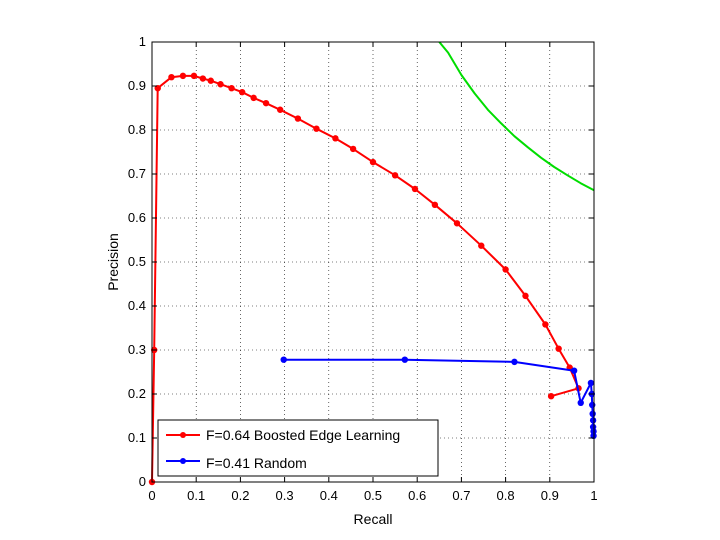 This screenshot has width=720, height=540. Describe the element at coordinates (137, 349) in the screenshot. I see `y-tick-label: 0.3` at that location.